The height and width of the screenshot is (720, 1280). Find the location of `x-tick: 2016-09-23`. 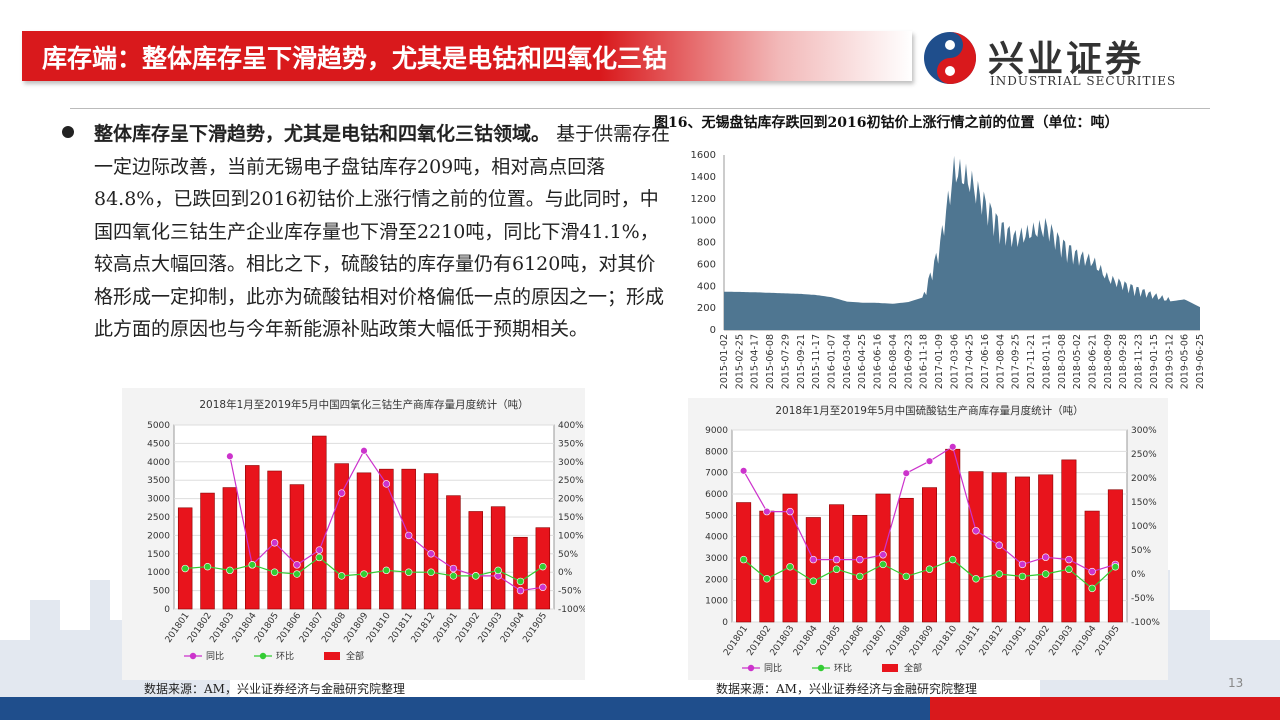

x-tick: 2016-09-23 is located at coordinates (908, 361).